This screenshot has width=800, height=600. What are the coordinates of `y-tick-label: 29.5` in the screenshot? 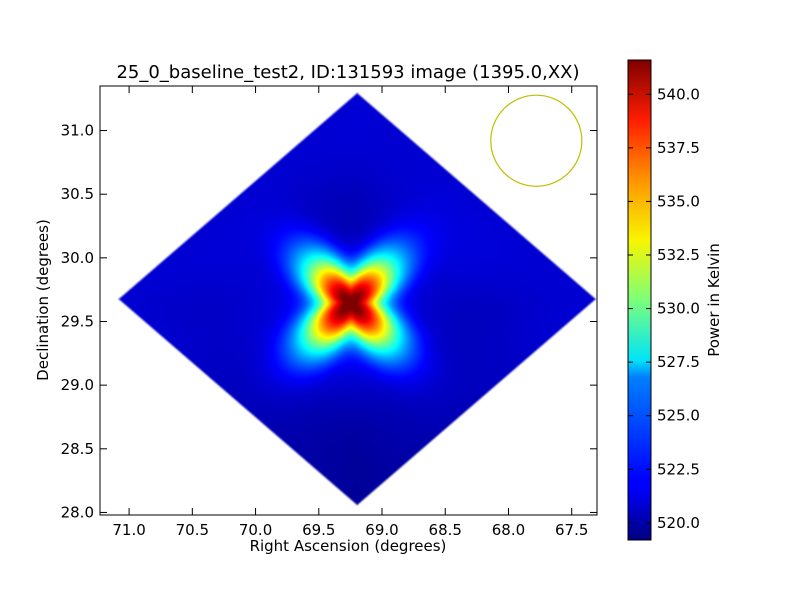 It's located at (77, 322).